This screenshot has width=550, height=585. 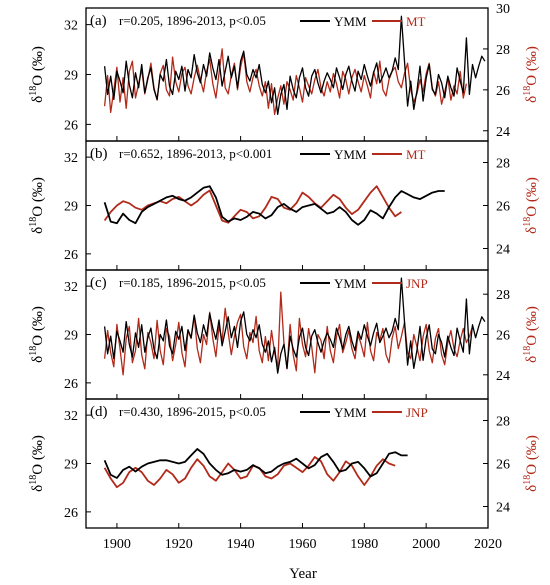 I want to click on x-tick-label: 2000, so click(x=426, y=544).